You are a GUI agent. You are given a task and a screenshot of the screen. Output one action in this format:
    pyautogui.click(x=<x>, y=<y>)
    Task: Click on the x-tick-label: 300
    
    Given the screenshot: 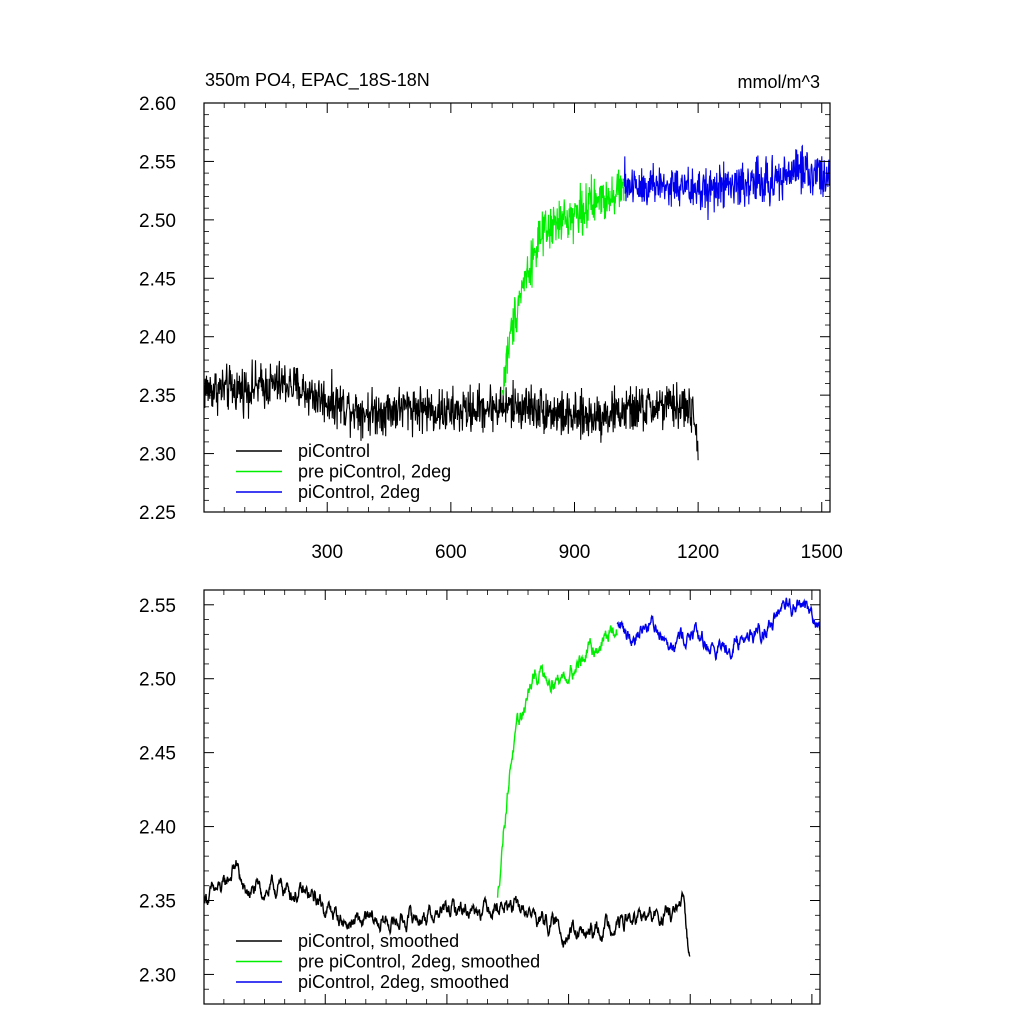 What is the action you would take?
    pyautogui.click(x=327, y=552)
    